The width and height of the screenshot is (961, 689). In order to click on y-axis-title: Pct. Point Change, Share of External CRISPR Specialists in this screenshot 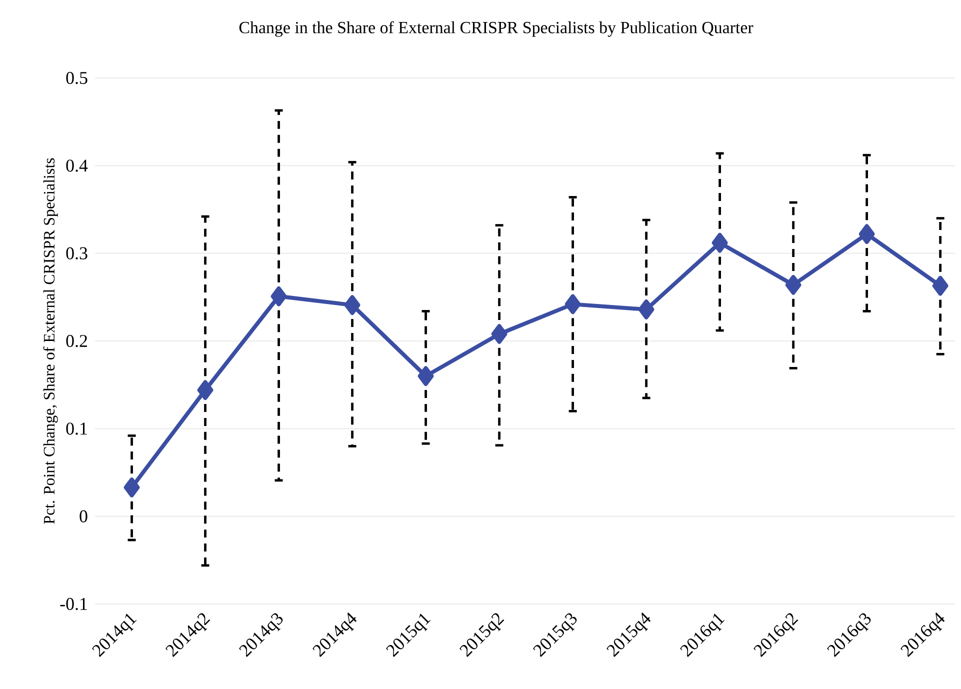, I will do `click(50, 341)`.